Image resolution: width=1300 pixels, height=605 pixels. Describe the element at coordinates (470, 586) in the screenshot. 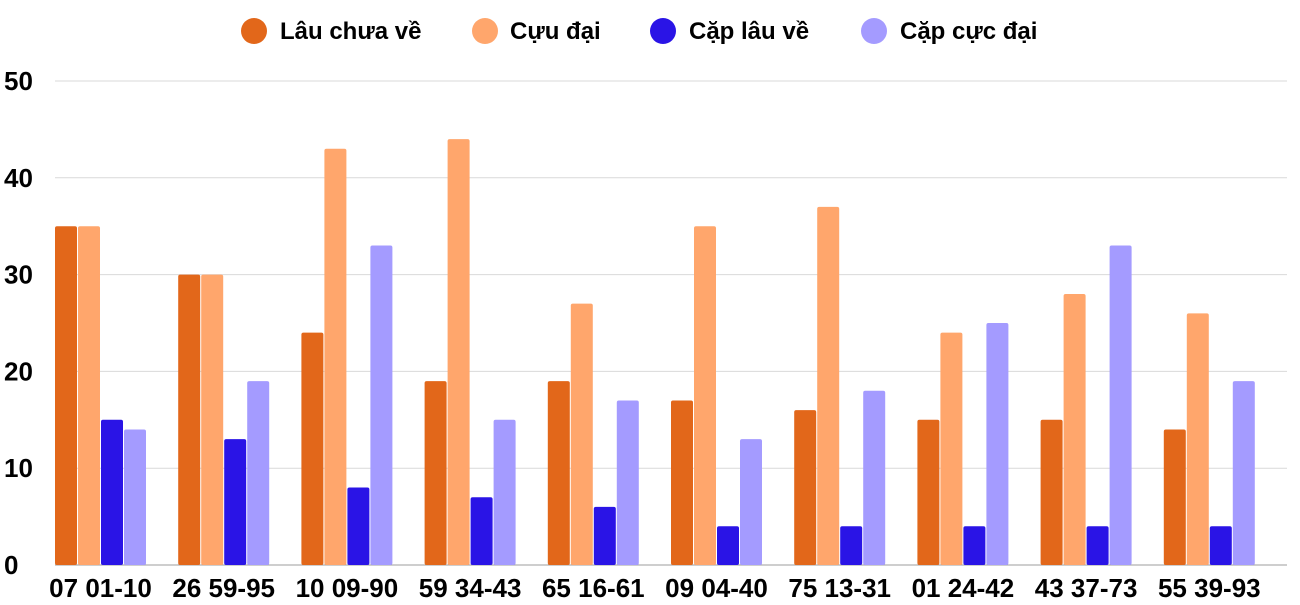

I see `x-tick-label: 59 34-43` at that location.